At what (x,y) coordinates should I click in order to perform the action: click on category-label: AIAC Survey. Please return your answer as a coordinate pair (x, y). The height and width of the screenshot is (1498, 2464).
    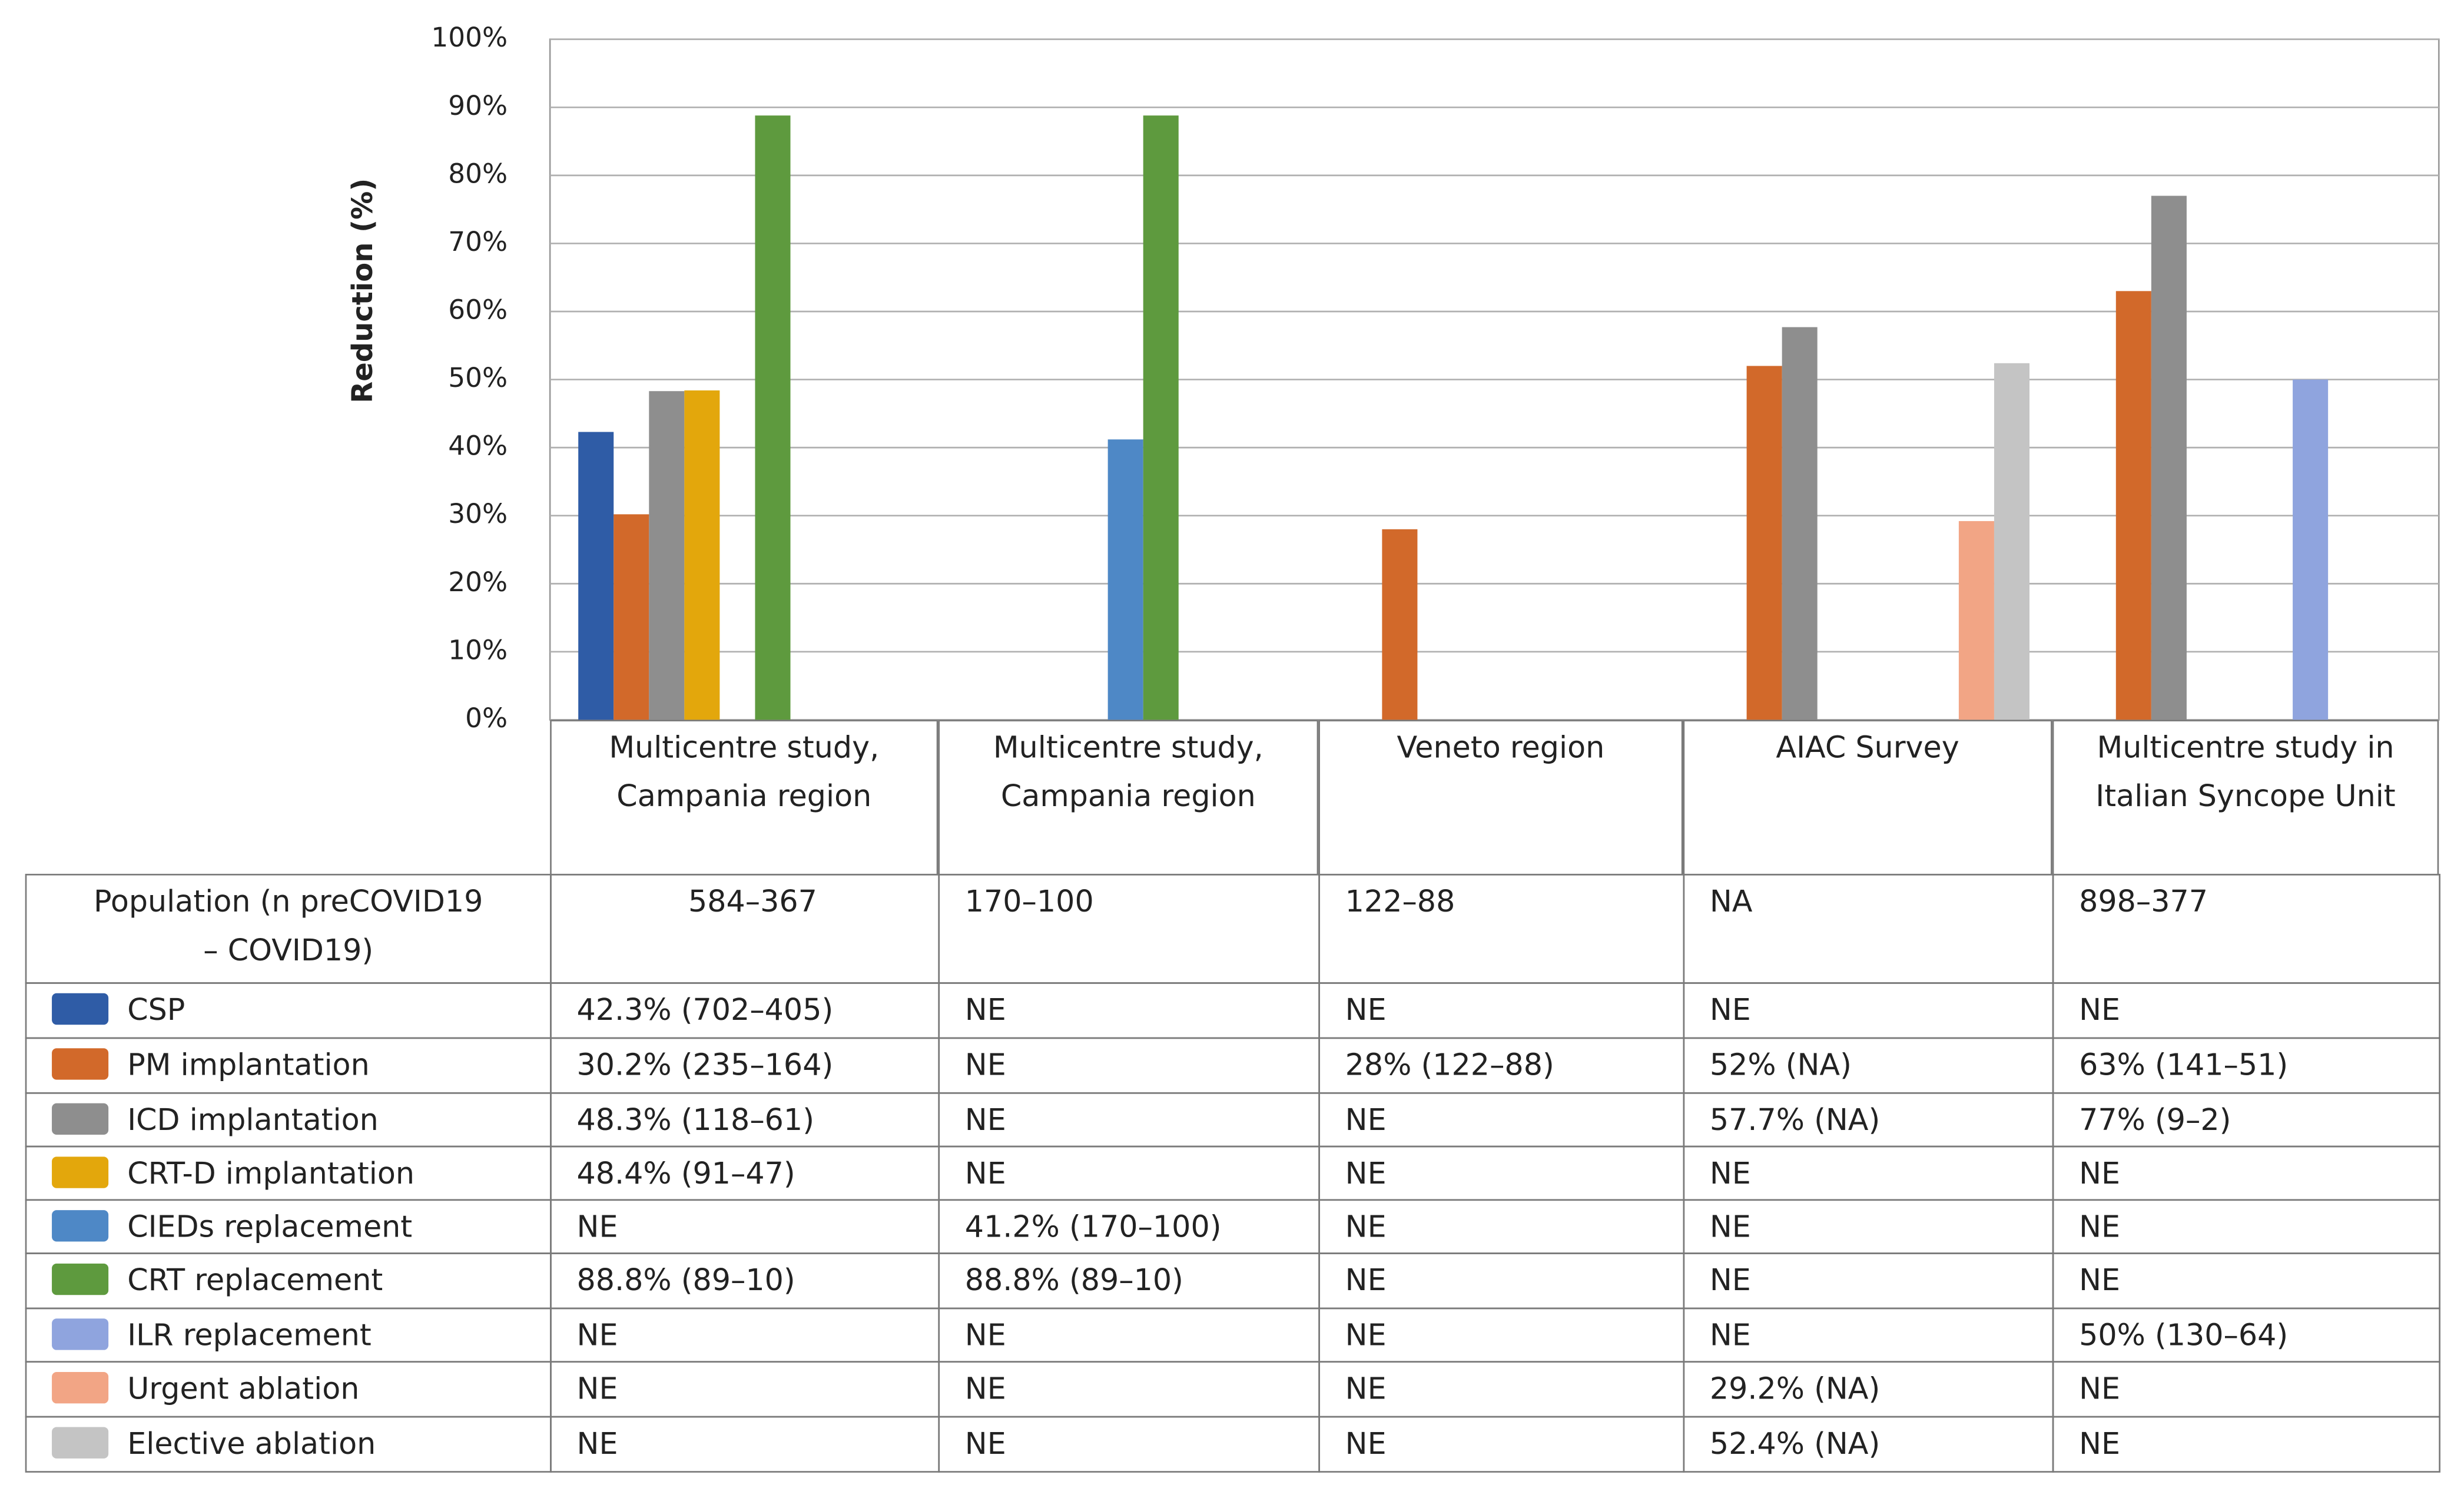
    Looking at the image, I should click on (1867, 798).